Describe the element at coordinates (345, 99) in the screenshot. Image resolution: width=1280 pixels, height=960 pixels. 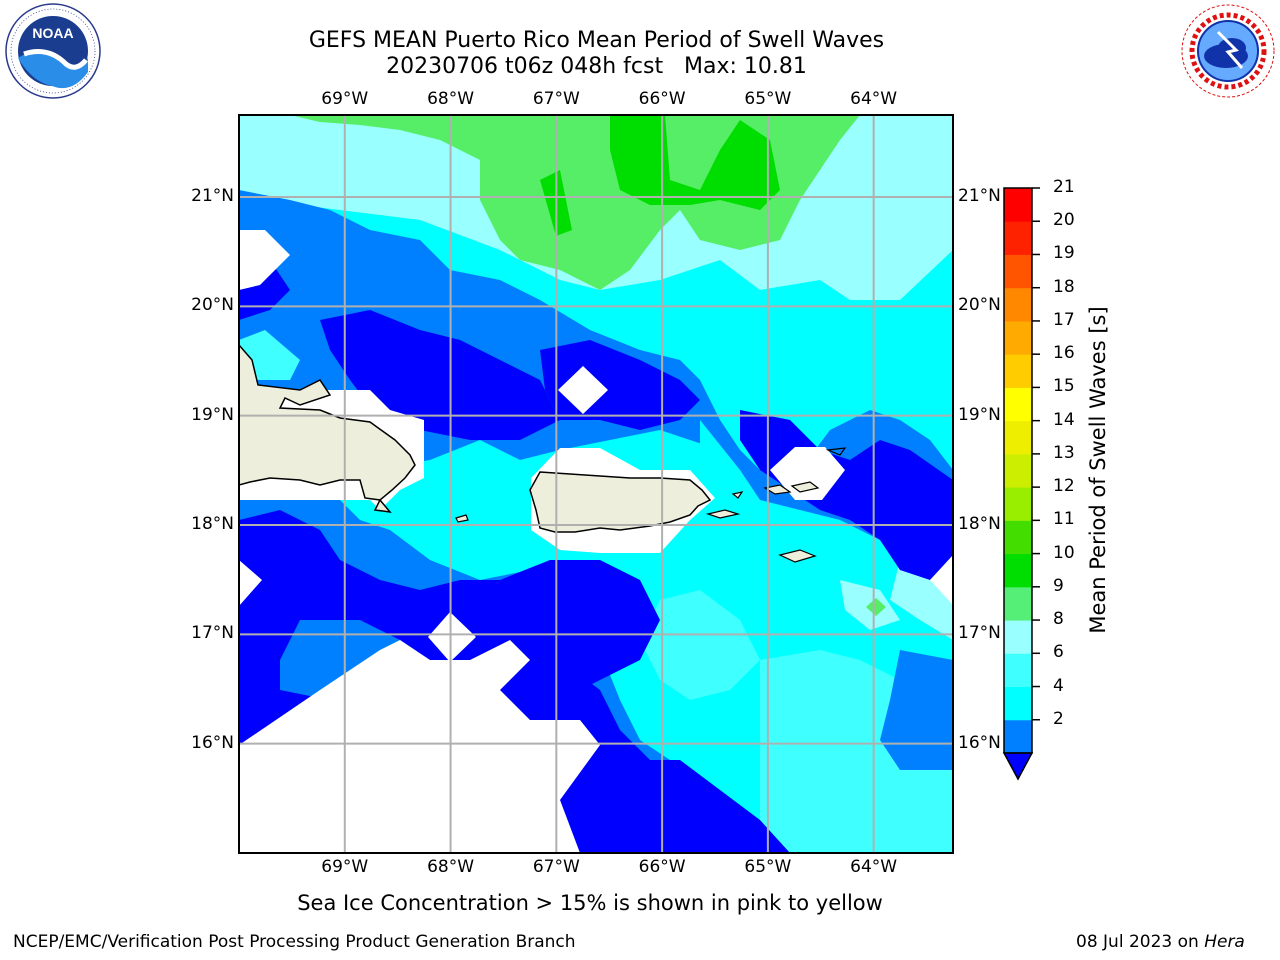
I see `lon-top-label: 69°W` at that location.